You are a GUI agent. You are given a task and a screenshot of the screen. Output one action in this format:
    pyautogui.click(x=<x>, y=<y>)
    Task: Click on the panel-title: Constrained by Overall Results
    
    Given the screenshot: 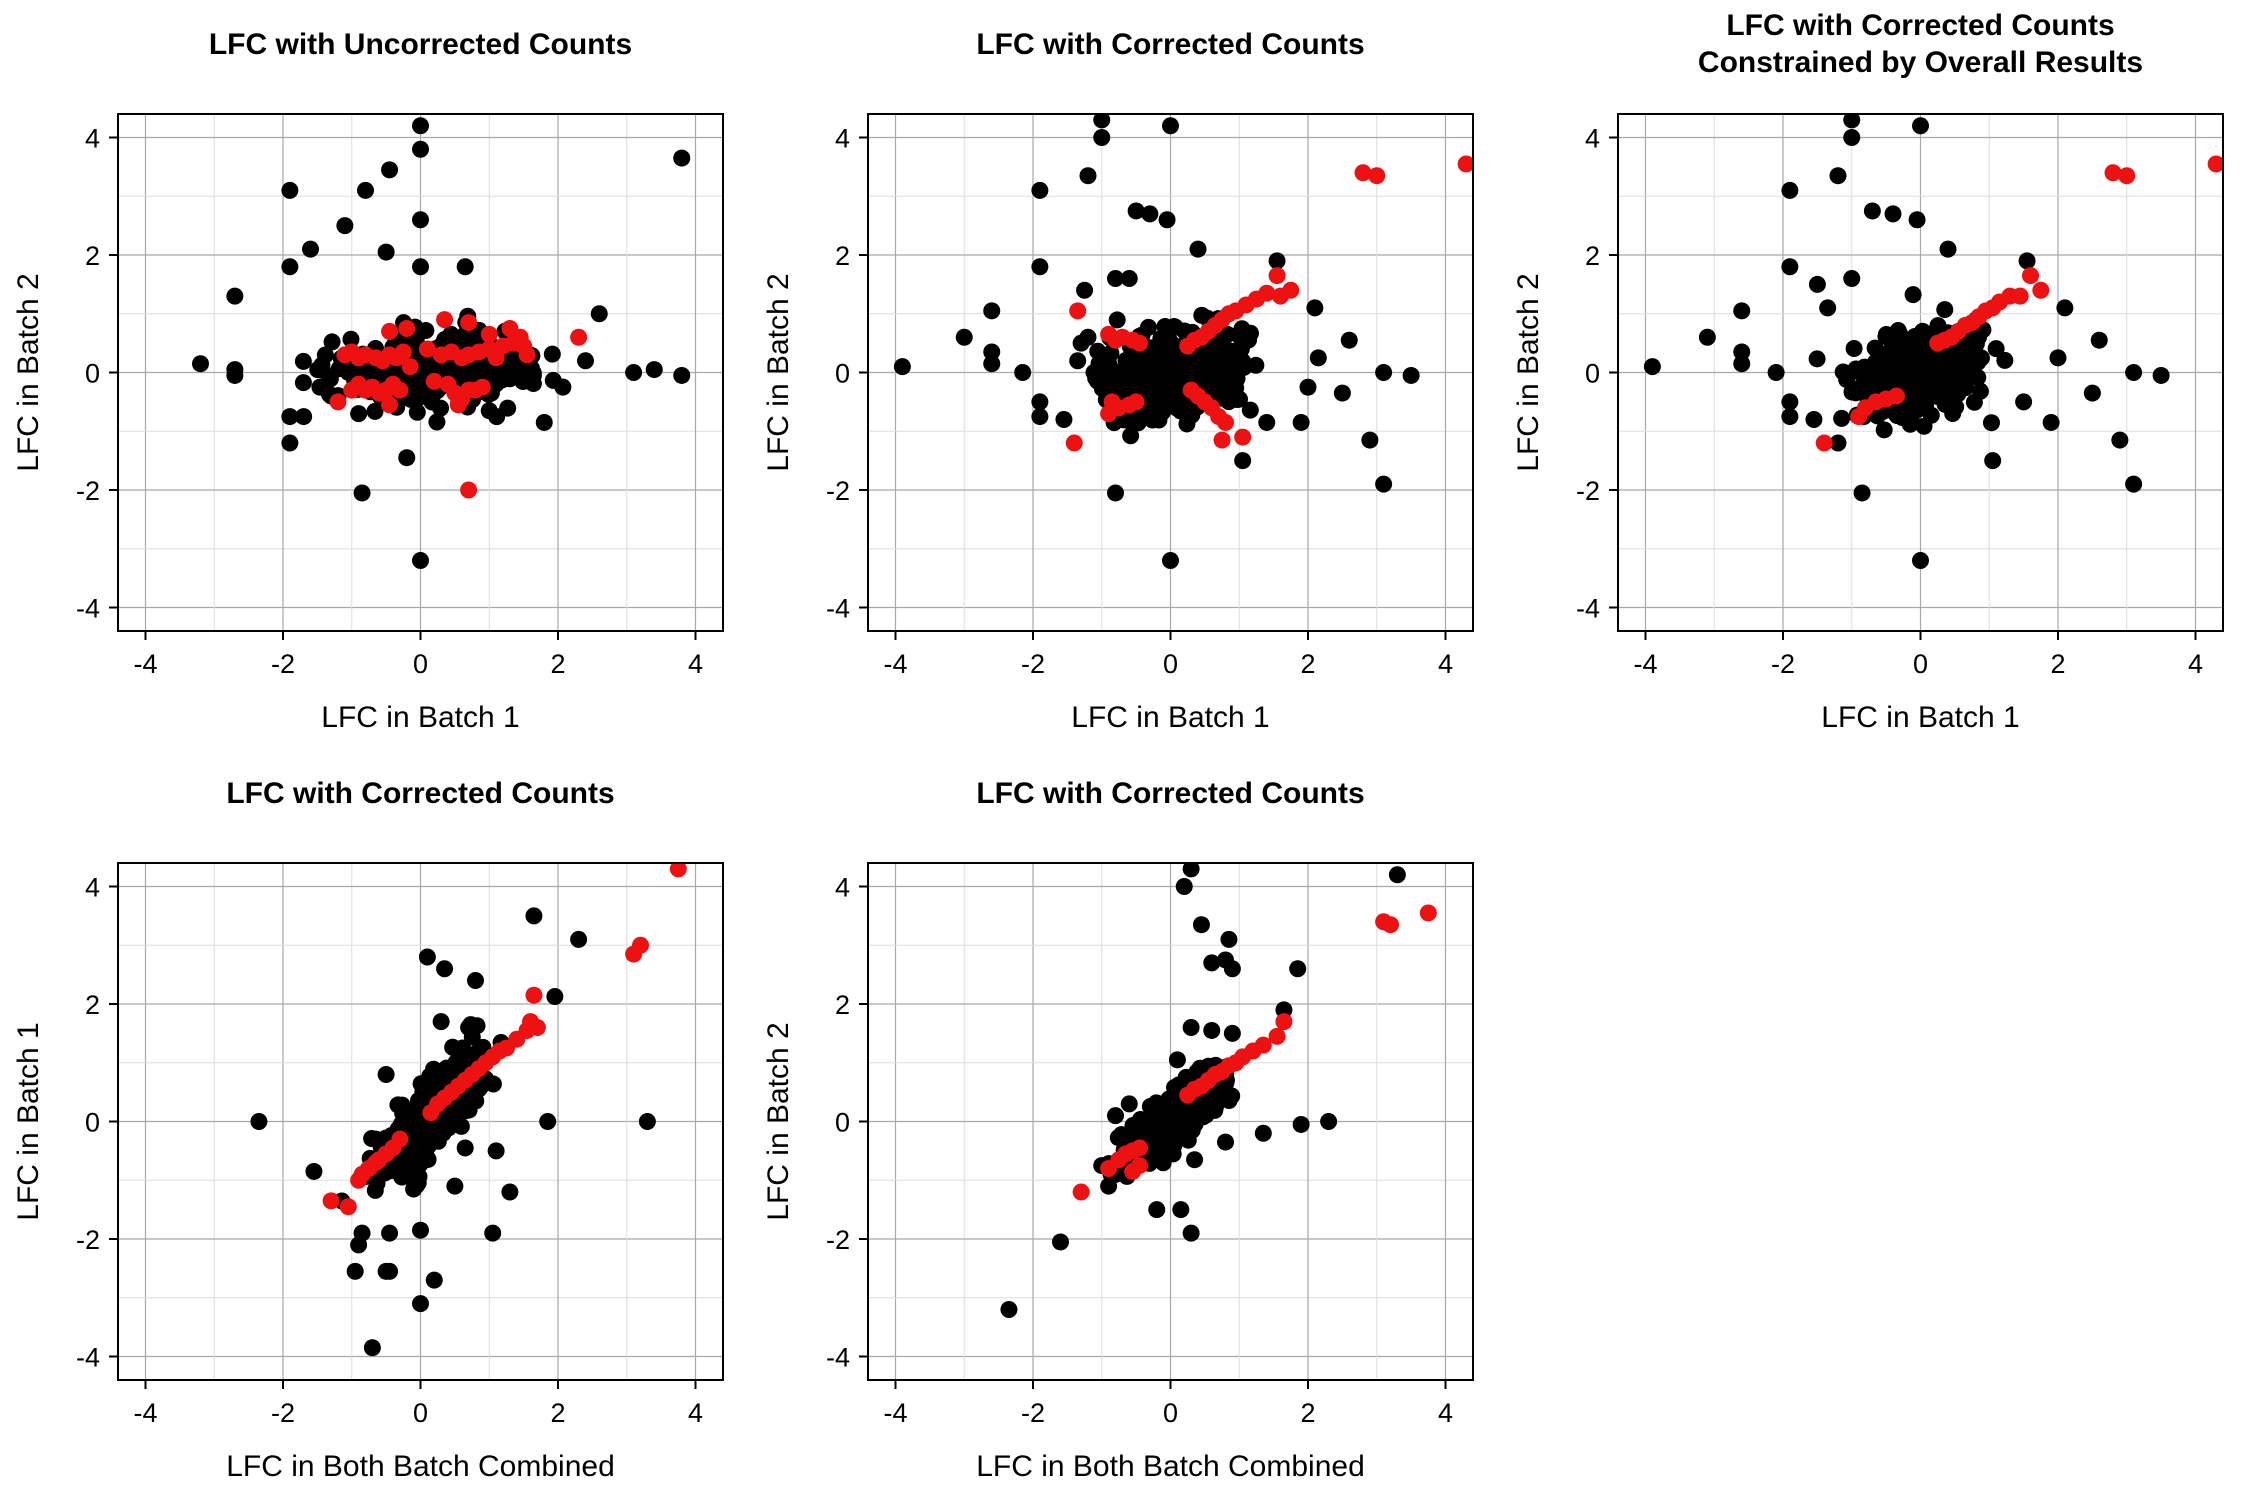 What is the action you would take?
    pyautogui.click(x=1920, y=62)
    